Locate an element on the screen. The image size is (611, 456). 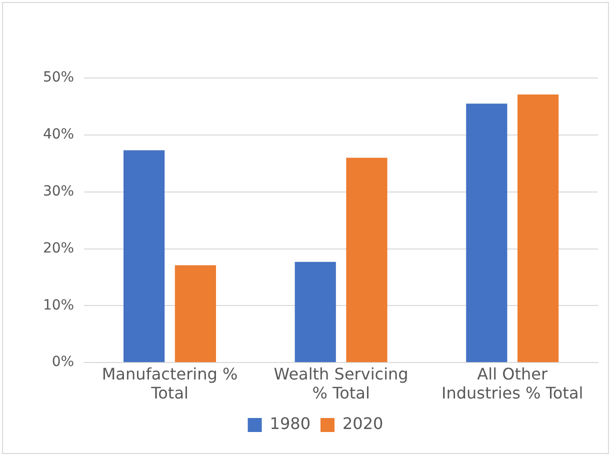
y-tick-label: 20% is located at coordinates (58, 248).